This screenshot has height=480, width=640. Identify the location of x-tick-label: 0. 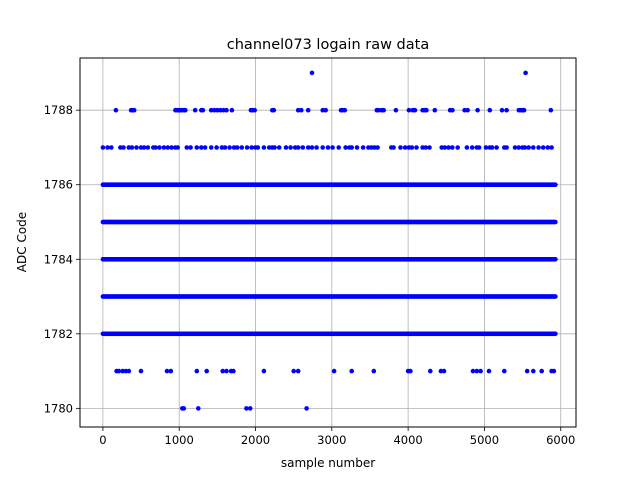
(102, 440).